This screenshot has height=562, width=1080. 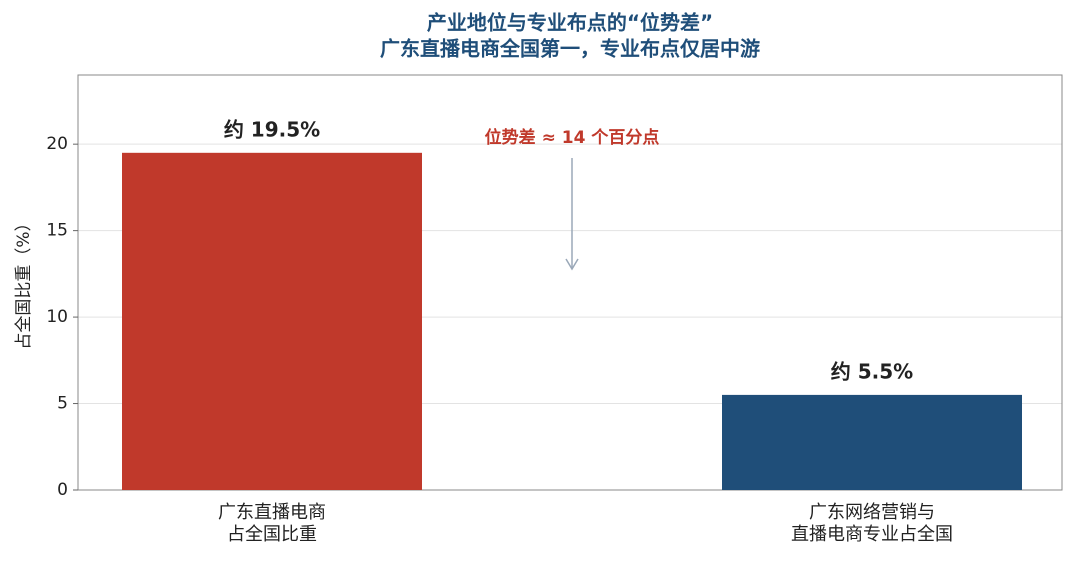 I want to click on y-tick-label: 10, so click(x=57, y=317).